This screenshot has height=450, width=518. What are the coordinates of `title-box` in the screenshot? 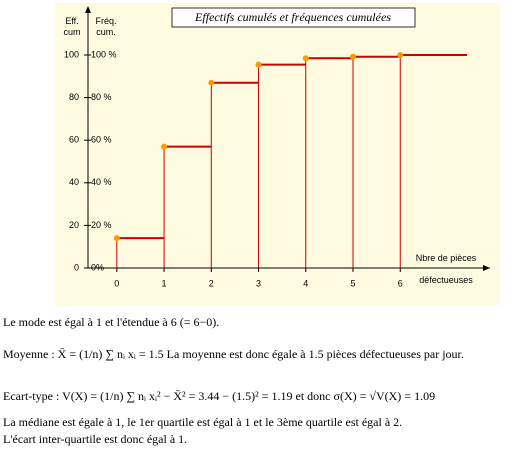 It's located at (293, 17).